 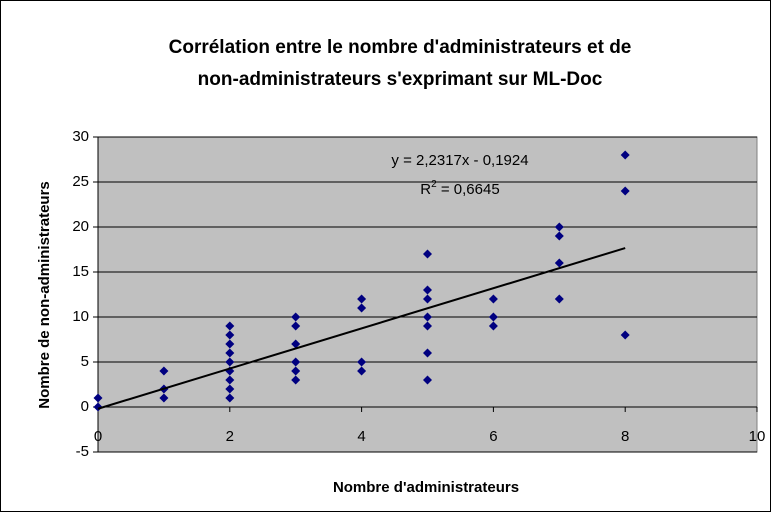 I want to click on y-tick-label: 15, so click(x=80, y=271).